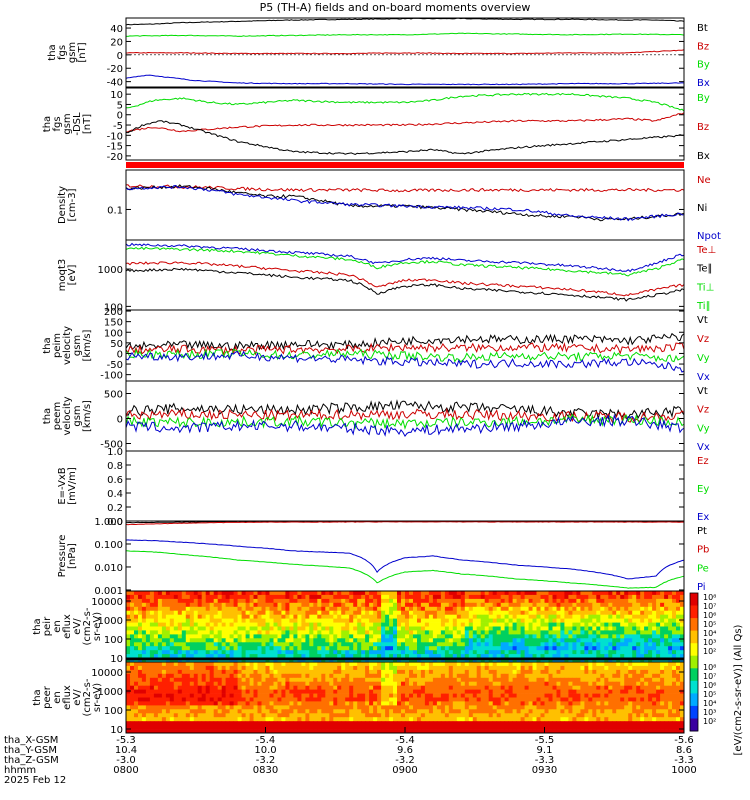 The image size is (750, 800). I want to click on ylabel-line: Density, so click(62, 205).